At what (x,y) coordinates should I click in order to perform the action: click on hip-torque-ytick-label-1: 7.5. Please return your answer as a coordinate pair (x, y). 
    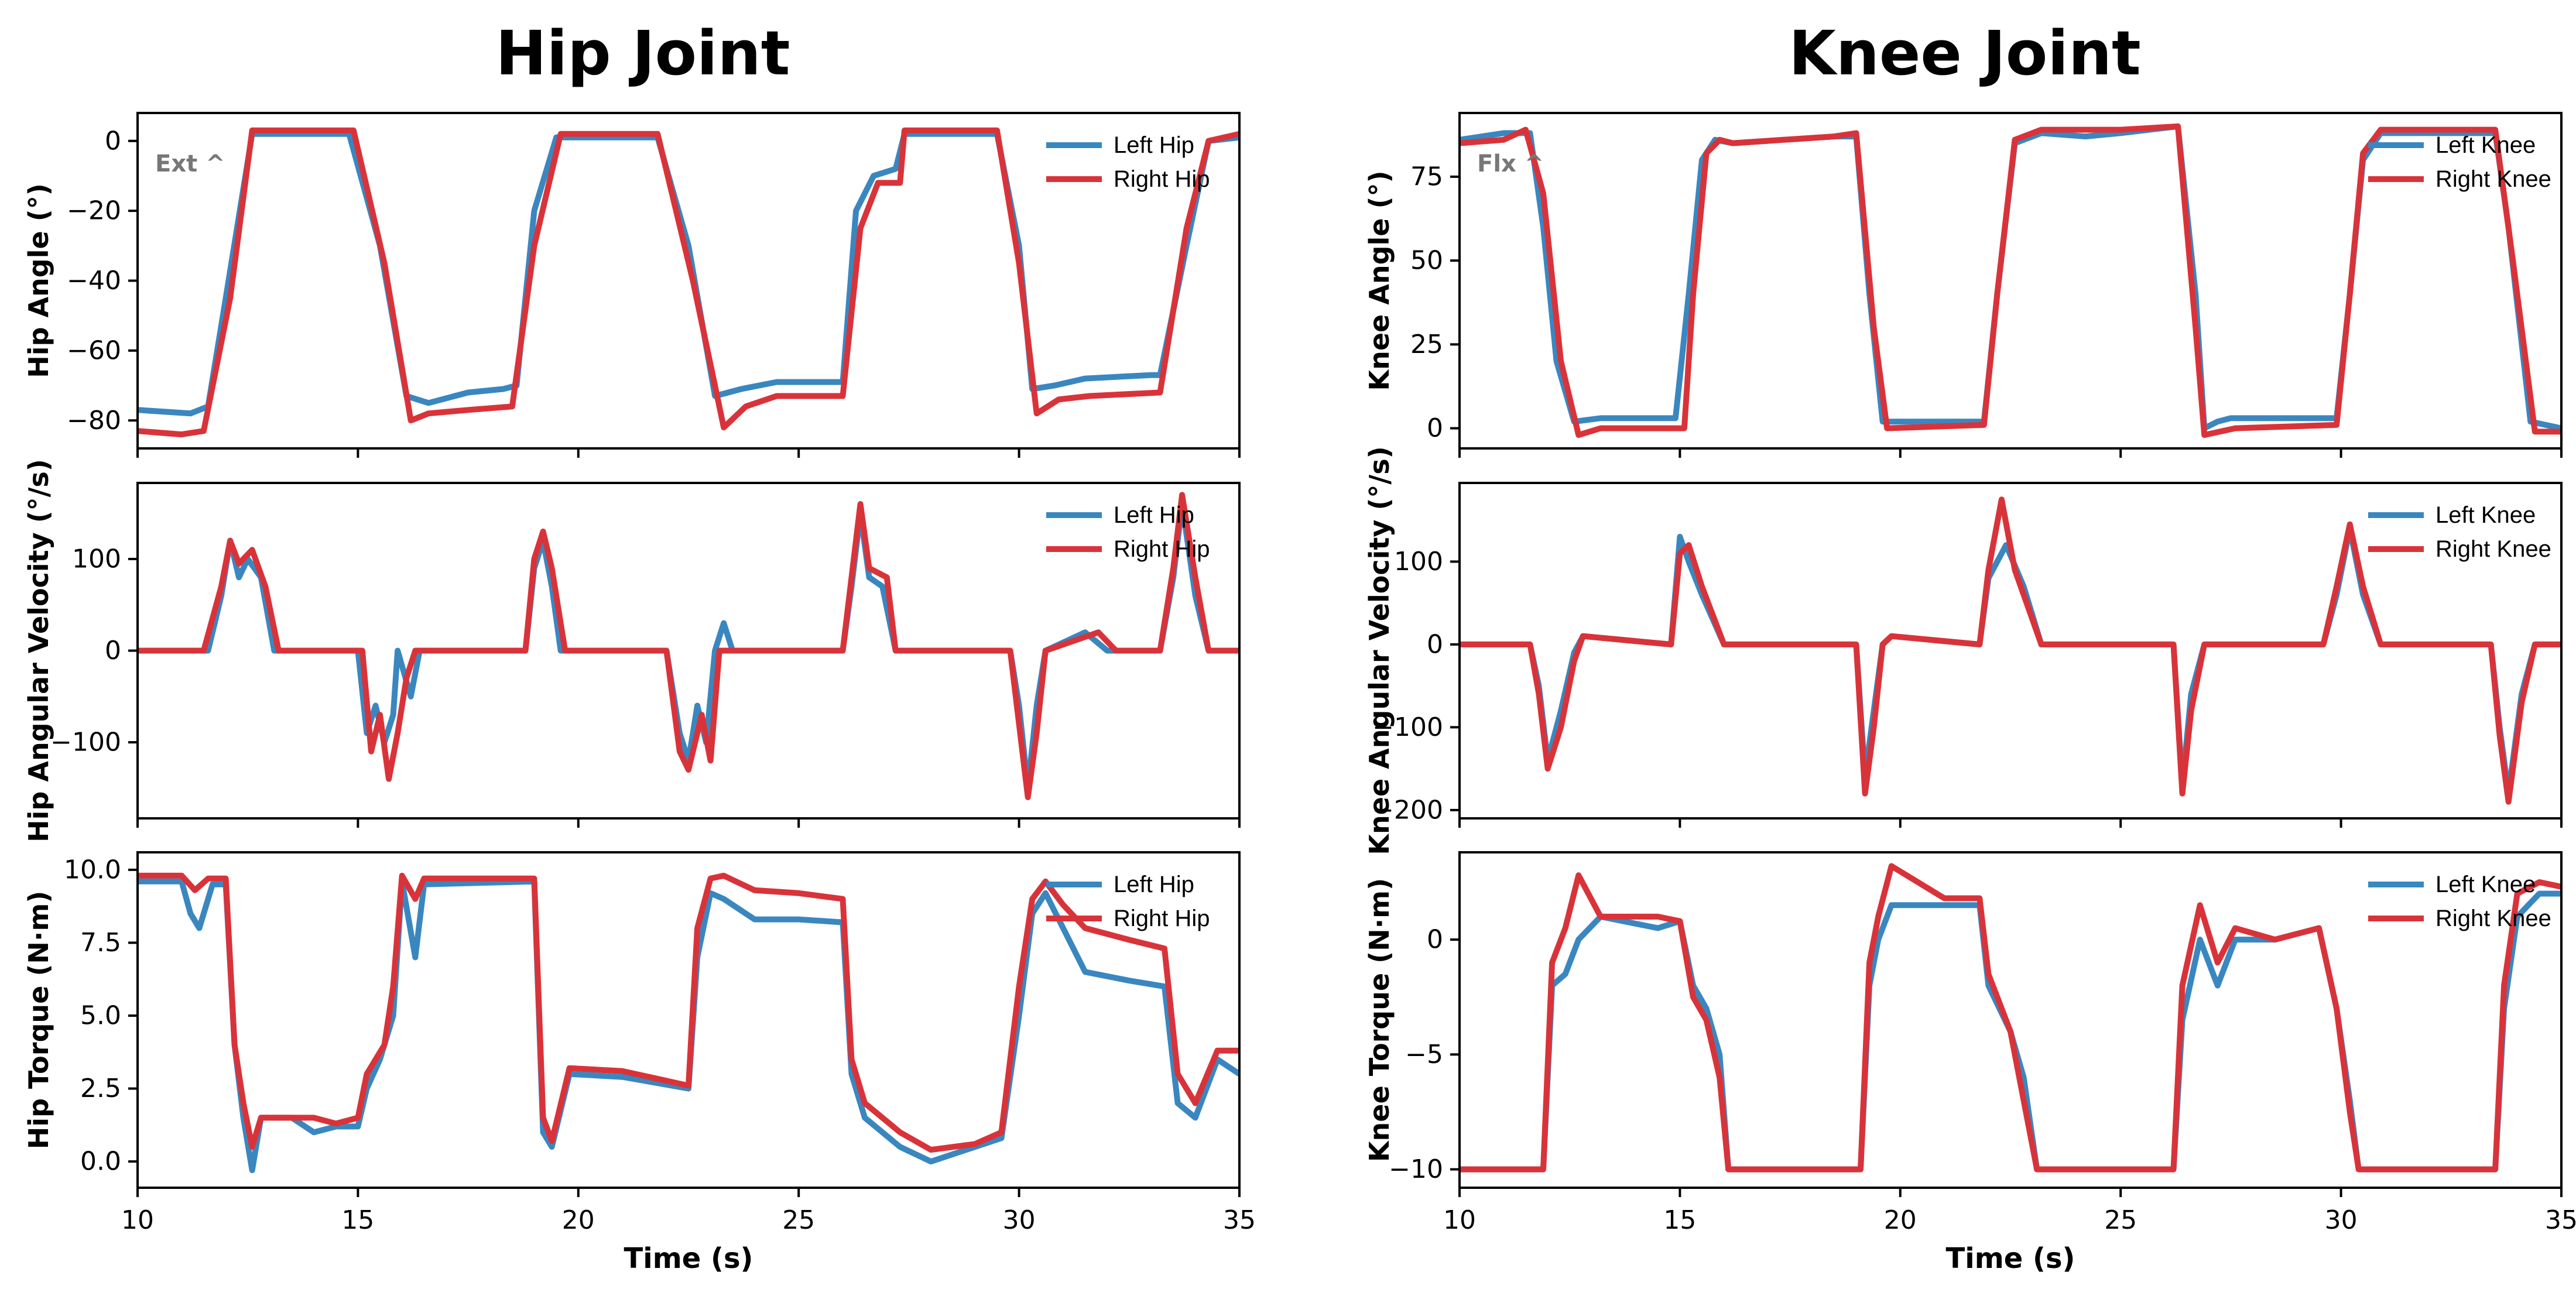
    Looking at the image, I should click on (100, 943).